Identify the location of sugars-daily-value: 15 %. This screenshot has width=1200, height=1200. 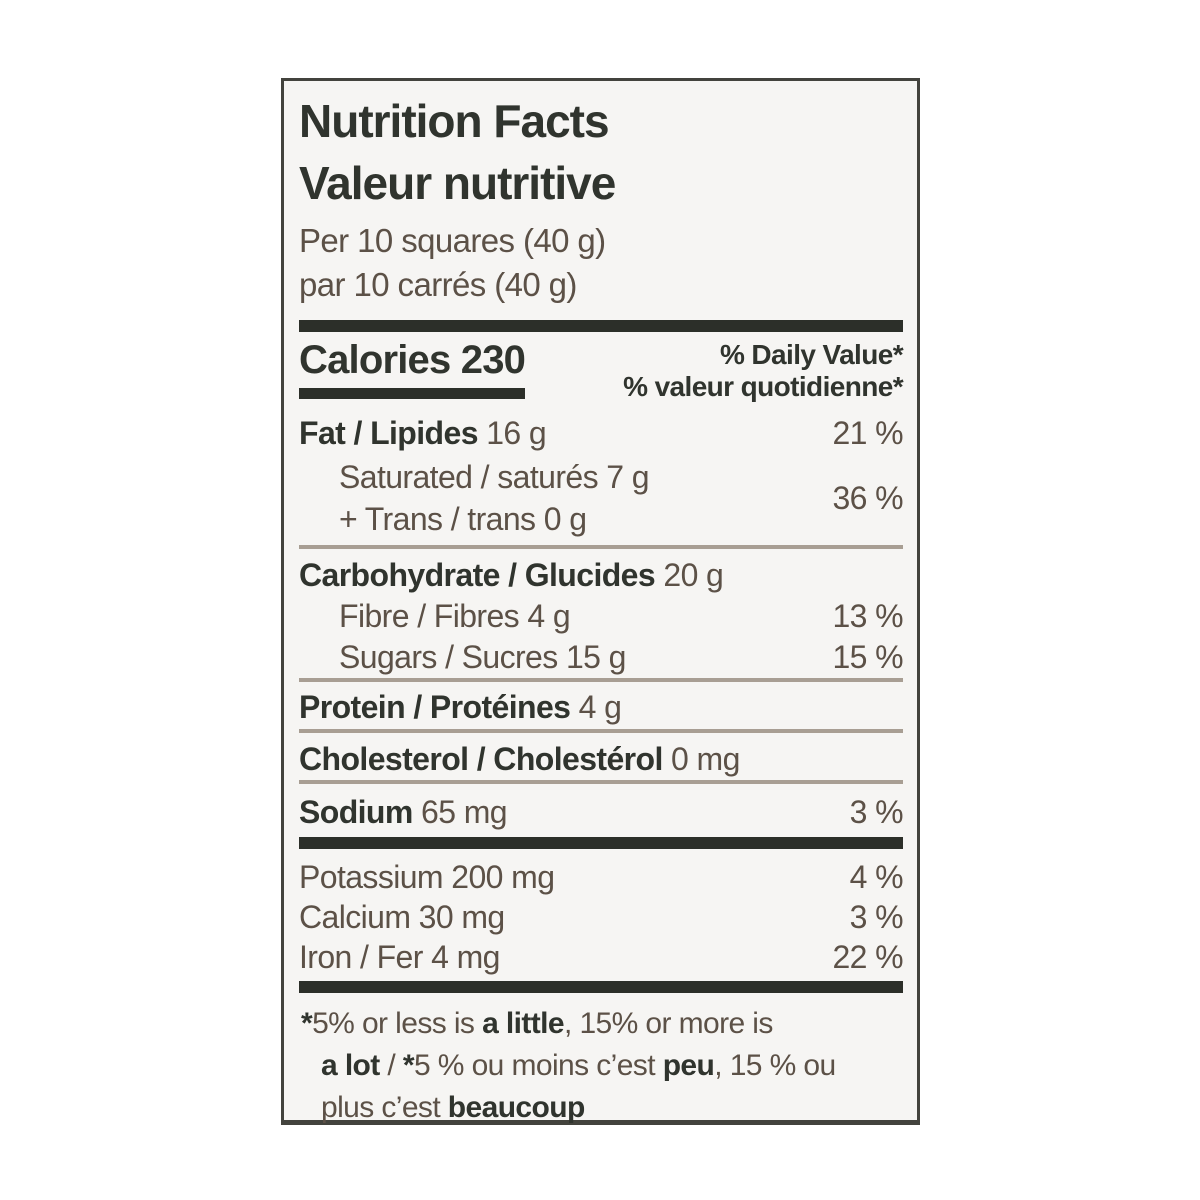
(867, 657).